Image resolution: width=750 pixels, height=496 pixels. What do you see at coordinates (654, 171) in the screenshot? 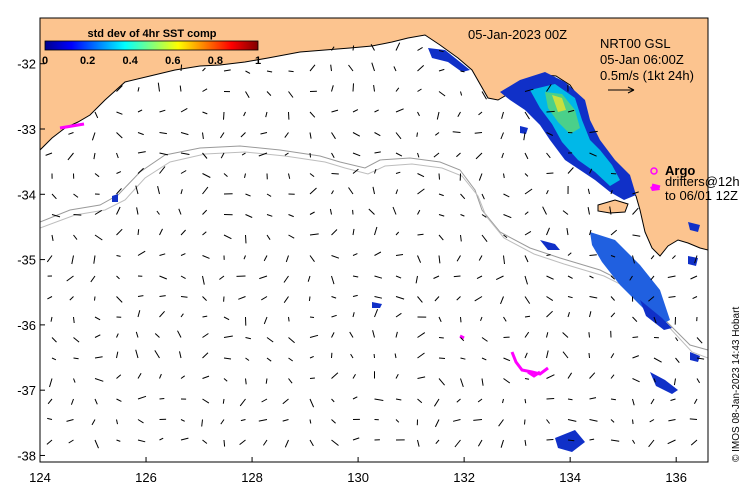
I see `argo-marker-icon` at bounding box center [654, 171].